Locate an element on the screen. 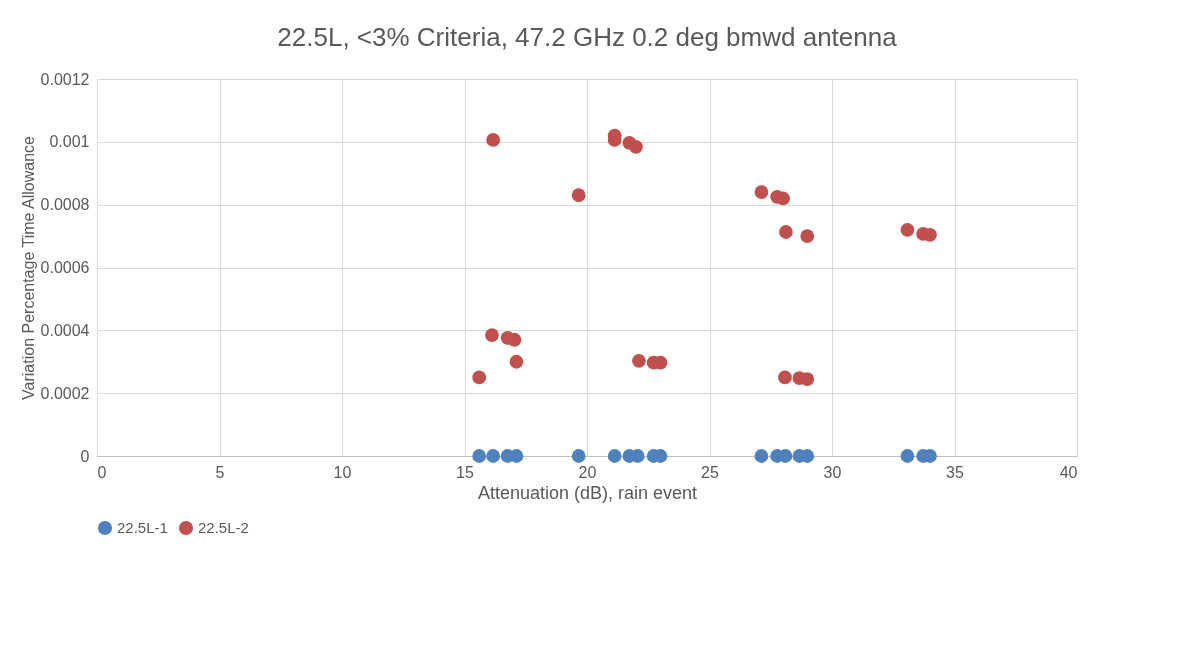  x-tick-label: 0 is located at coordinates (102, 472).